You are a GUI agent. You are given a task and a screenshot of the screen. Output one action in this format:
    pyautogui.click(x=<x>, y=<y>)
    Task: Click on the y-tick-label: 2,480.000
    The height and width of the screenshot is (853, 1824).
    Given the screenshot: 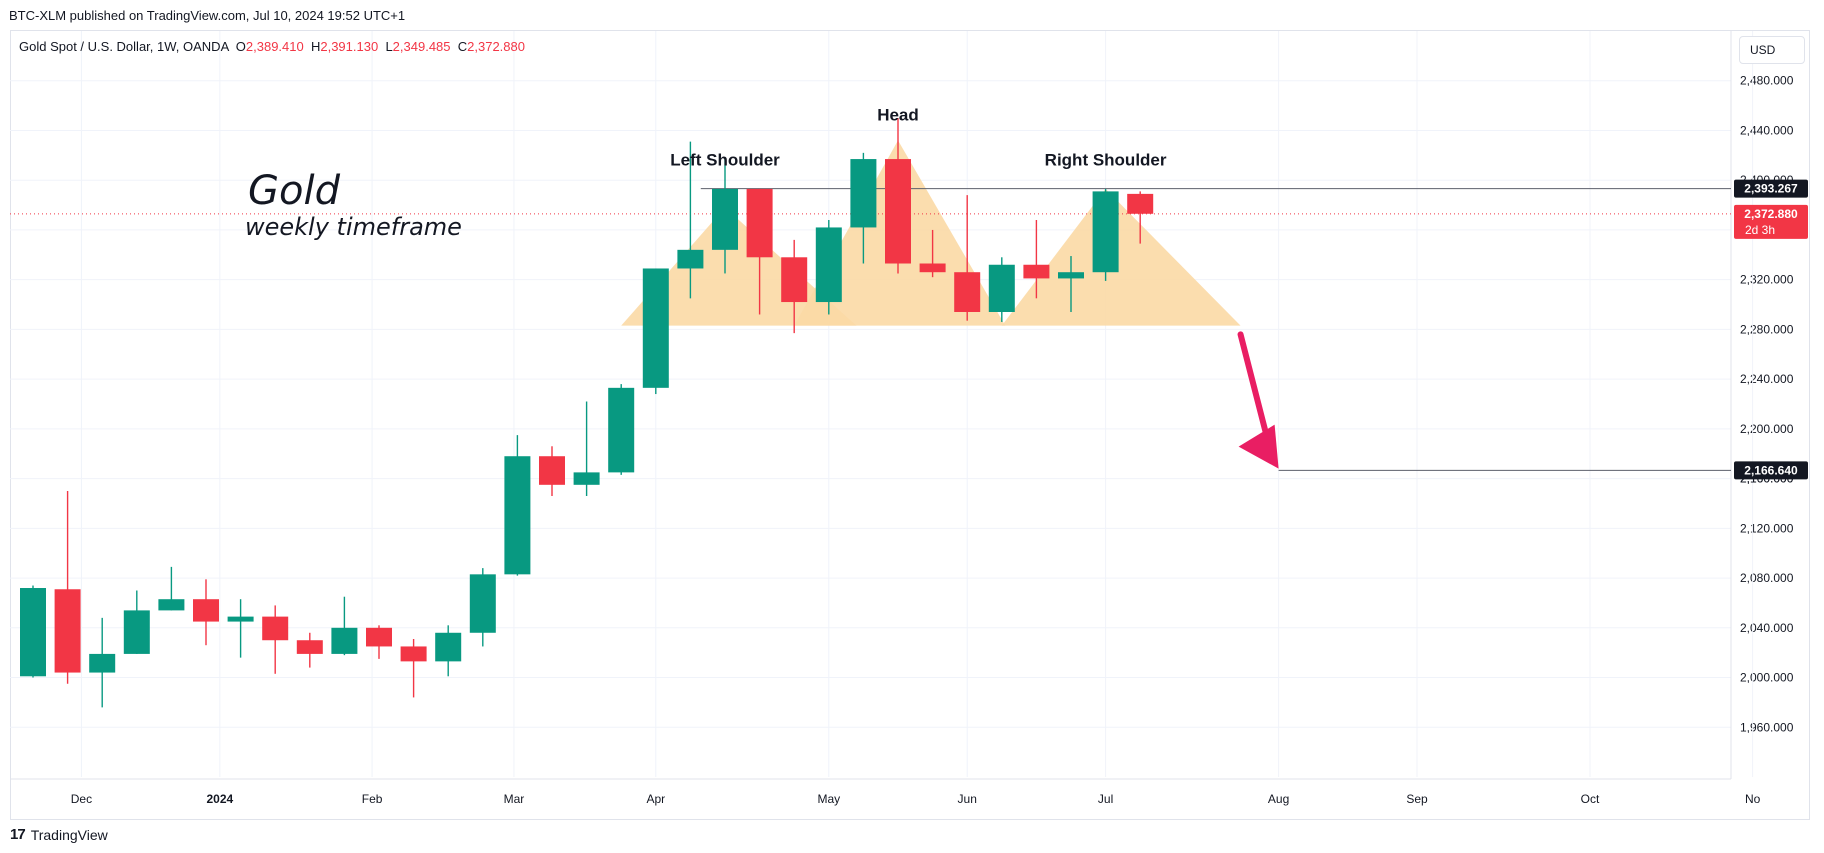 What is the action you would take?
    pyautogui.click(x=1767, y=81)
    